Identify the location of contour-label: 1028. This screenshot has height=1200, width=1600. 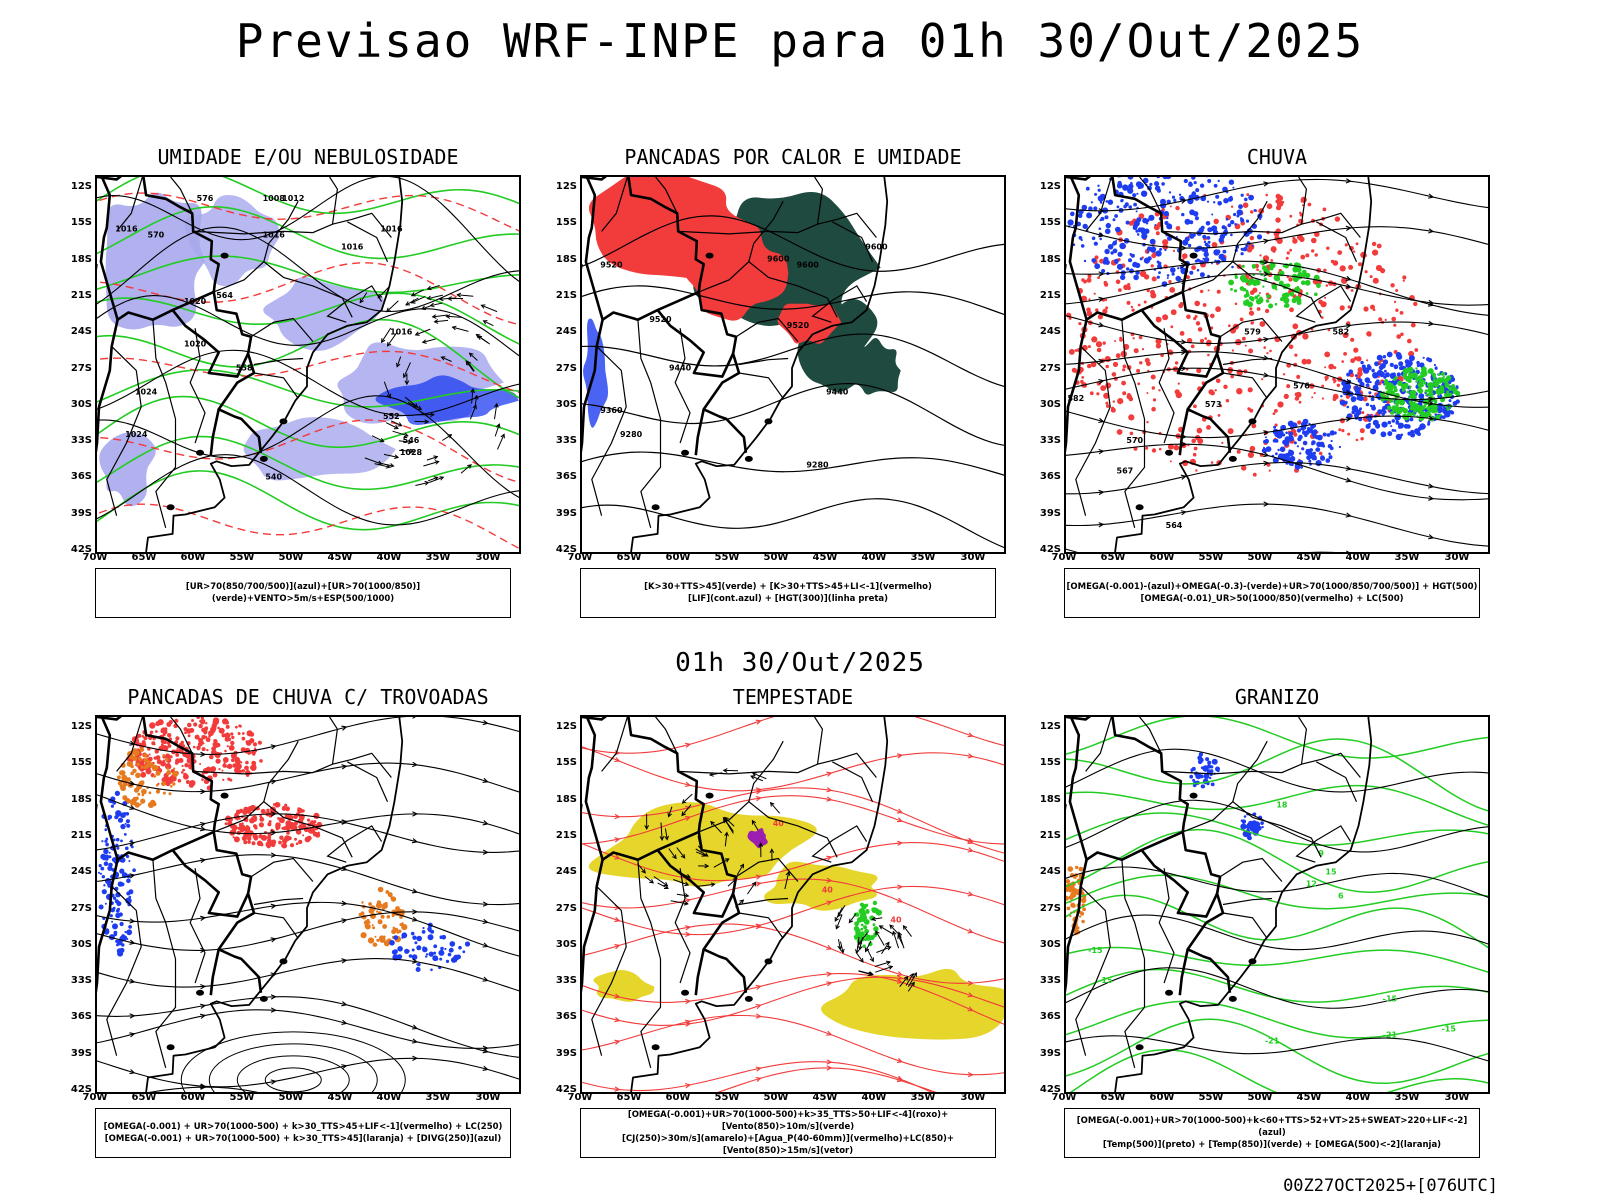
(411, 452).